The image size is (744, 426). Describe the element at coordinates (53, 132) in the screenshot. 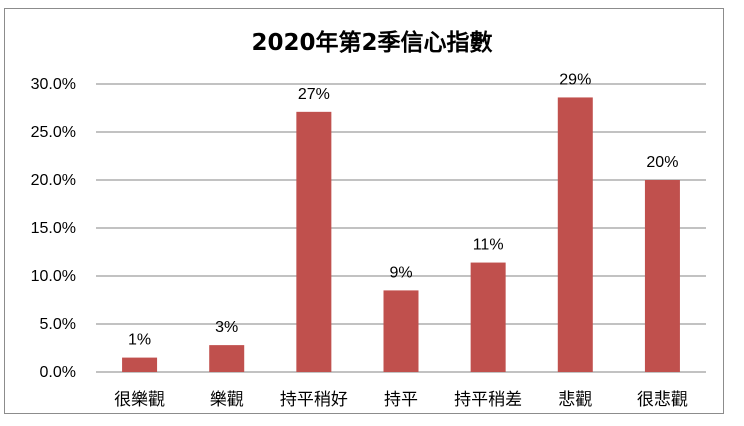

I see `y-tick-label: 25.0%` at that location.